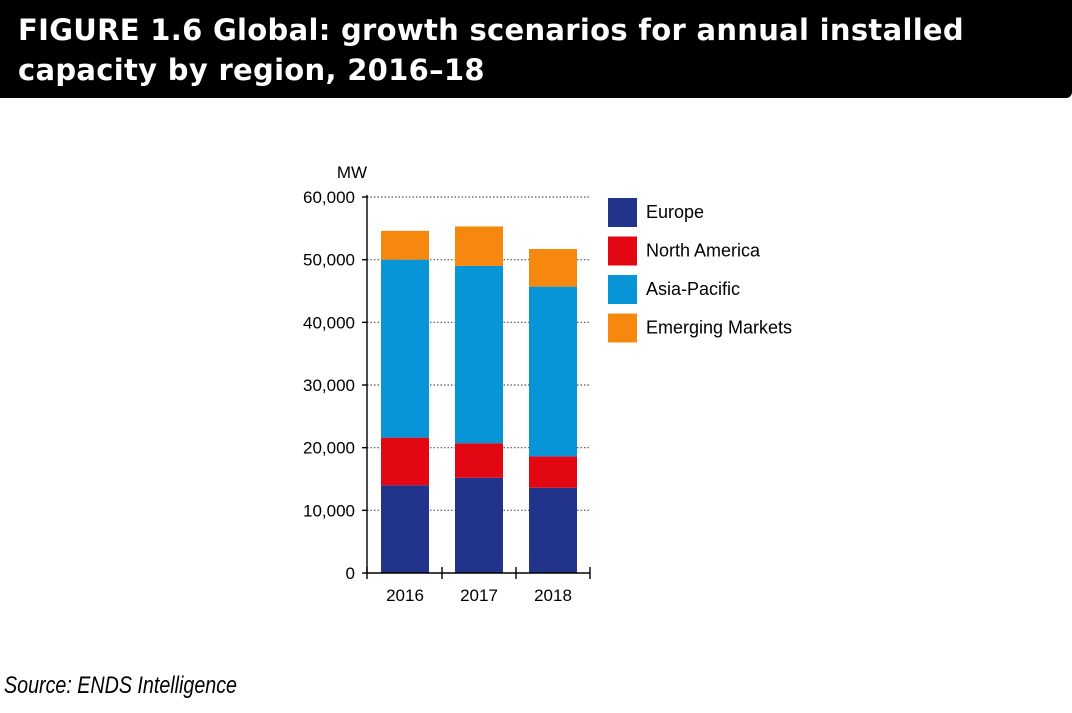 The width and height of the screenshot is (1072, 713). I want to click on x-tick-label: 2017, so click(479, 595).